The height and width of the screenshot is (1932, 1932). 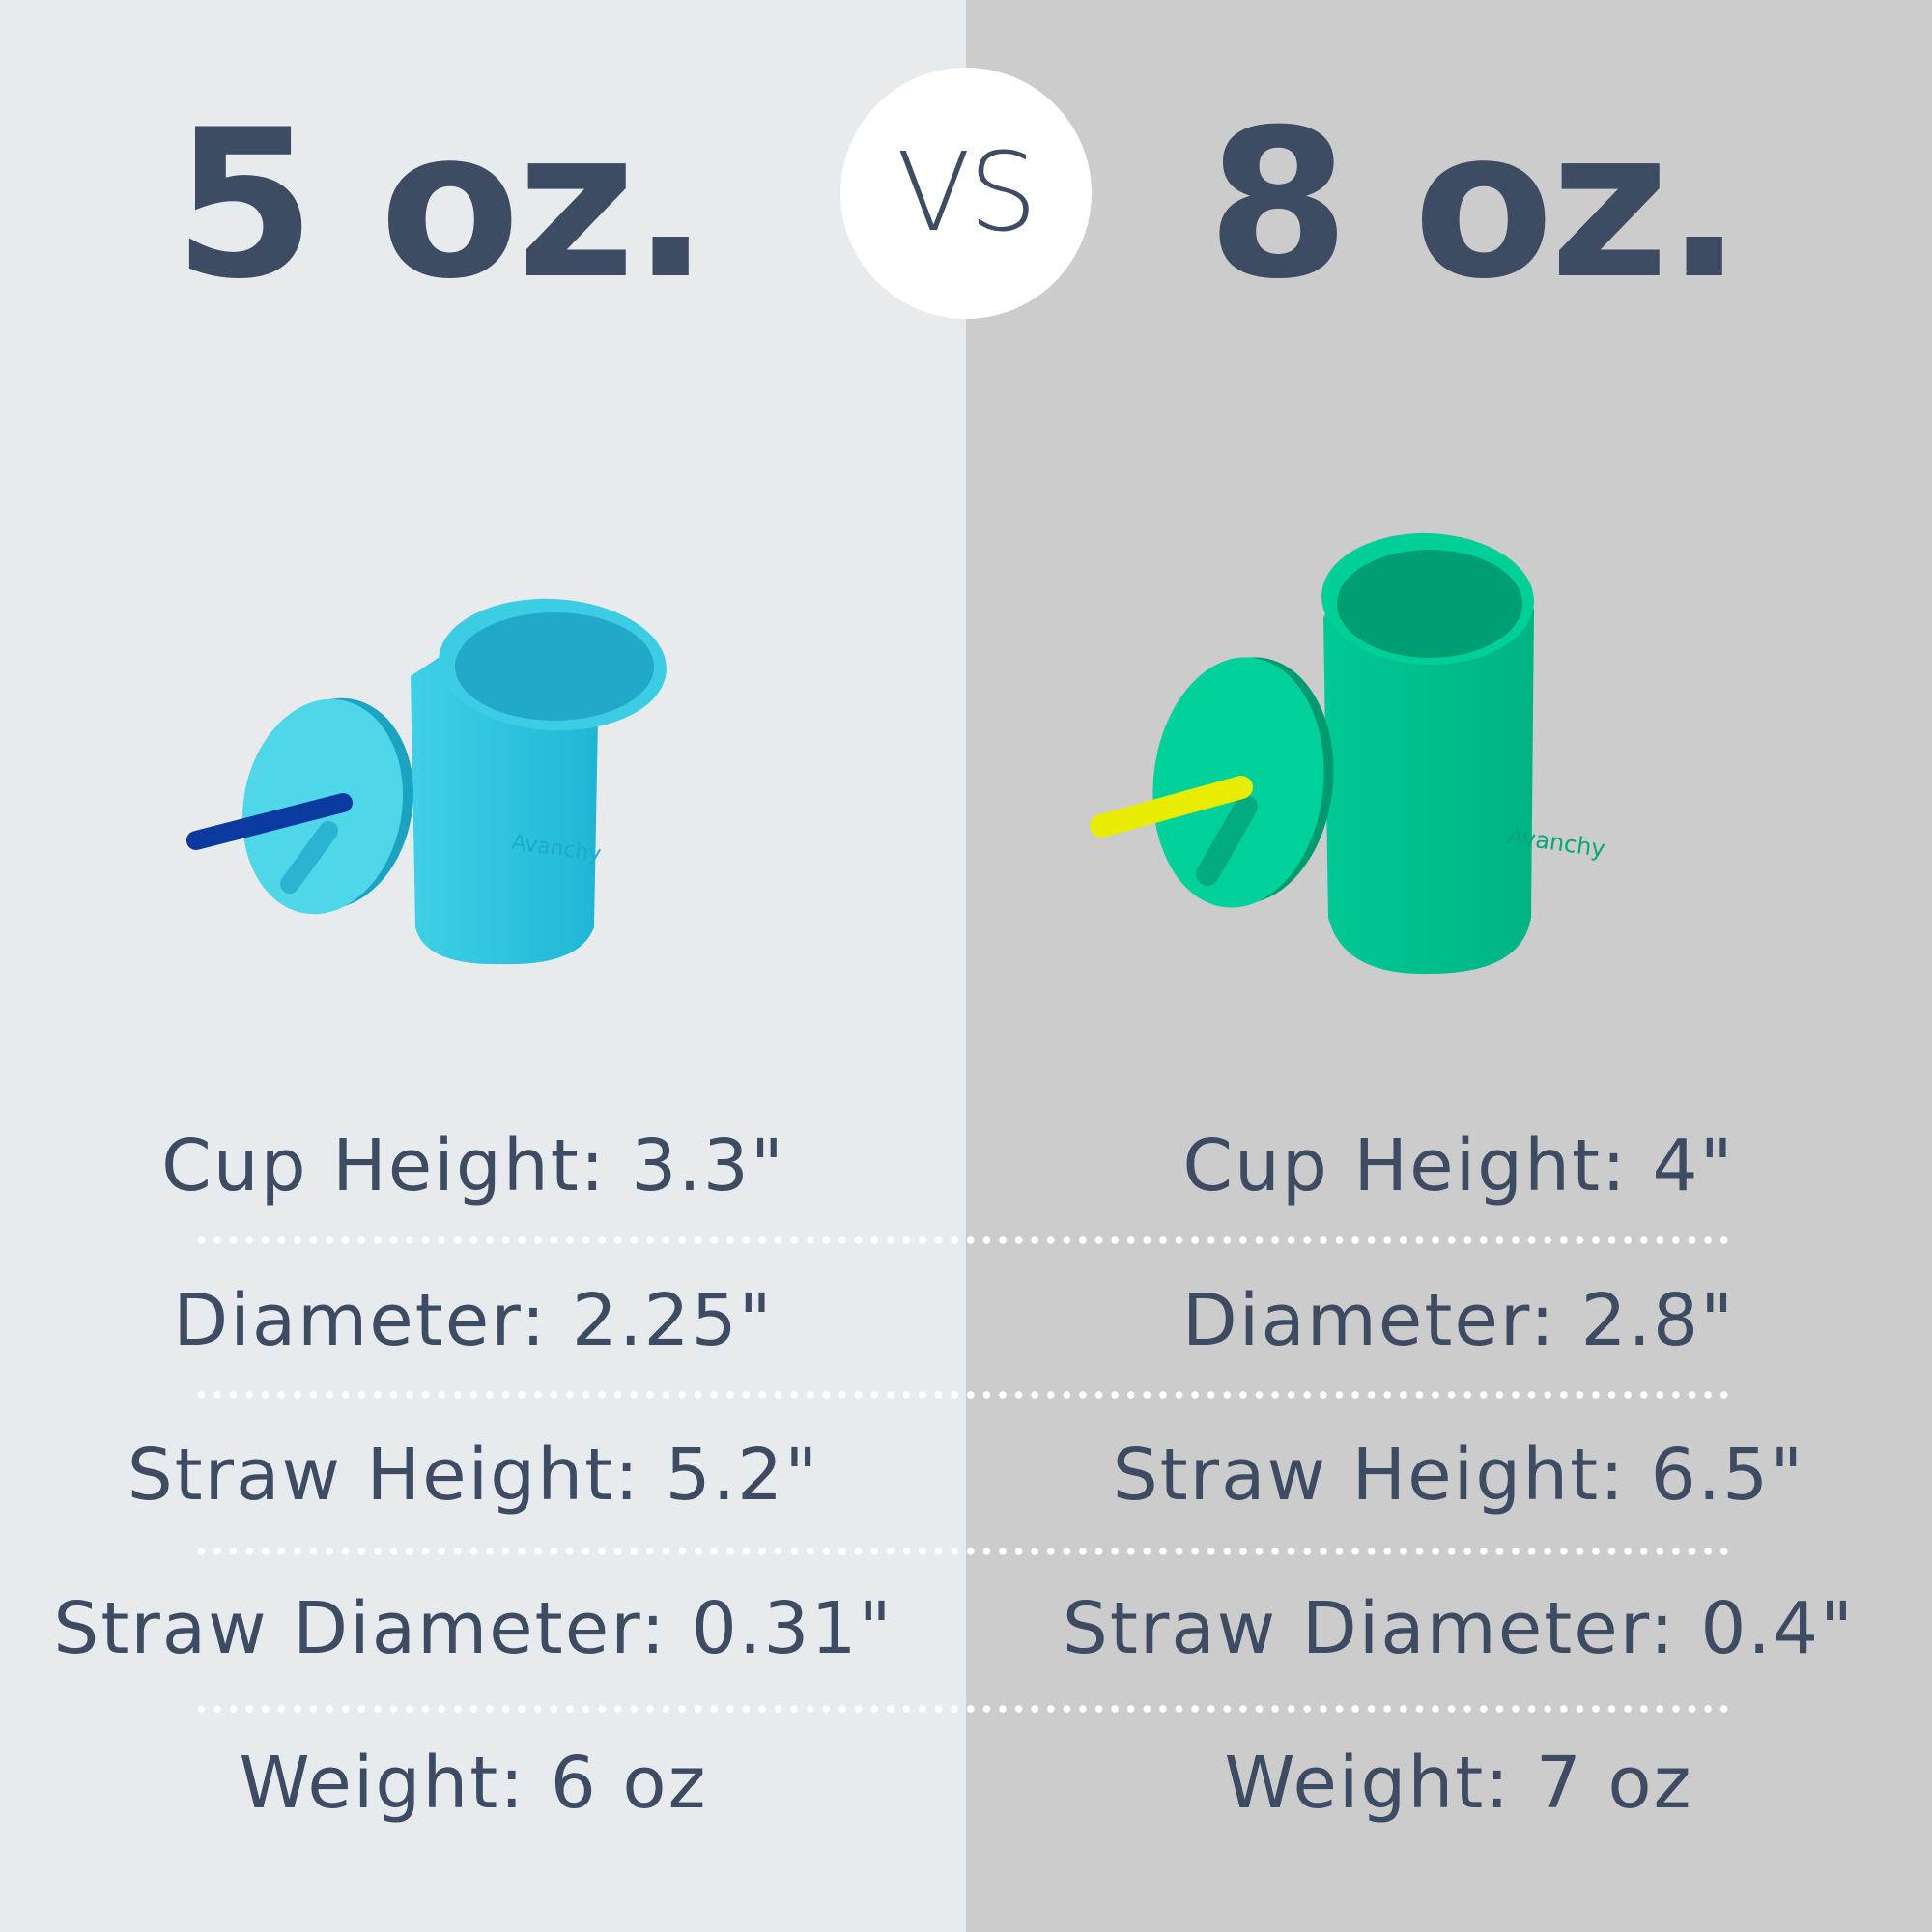 I want to click on spec-straw-diameter-8oz: Straw Diameter: 0.4", so click(x=1459, y=1628).